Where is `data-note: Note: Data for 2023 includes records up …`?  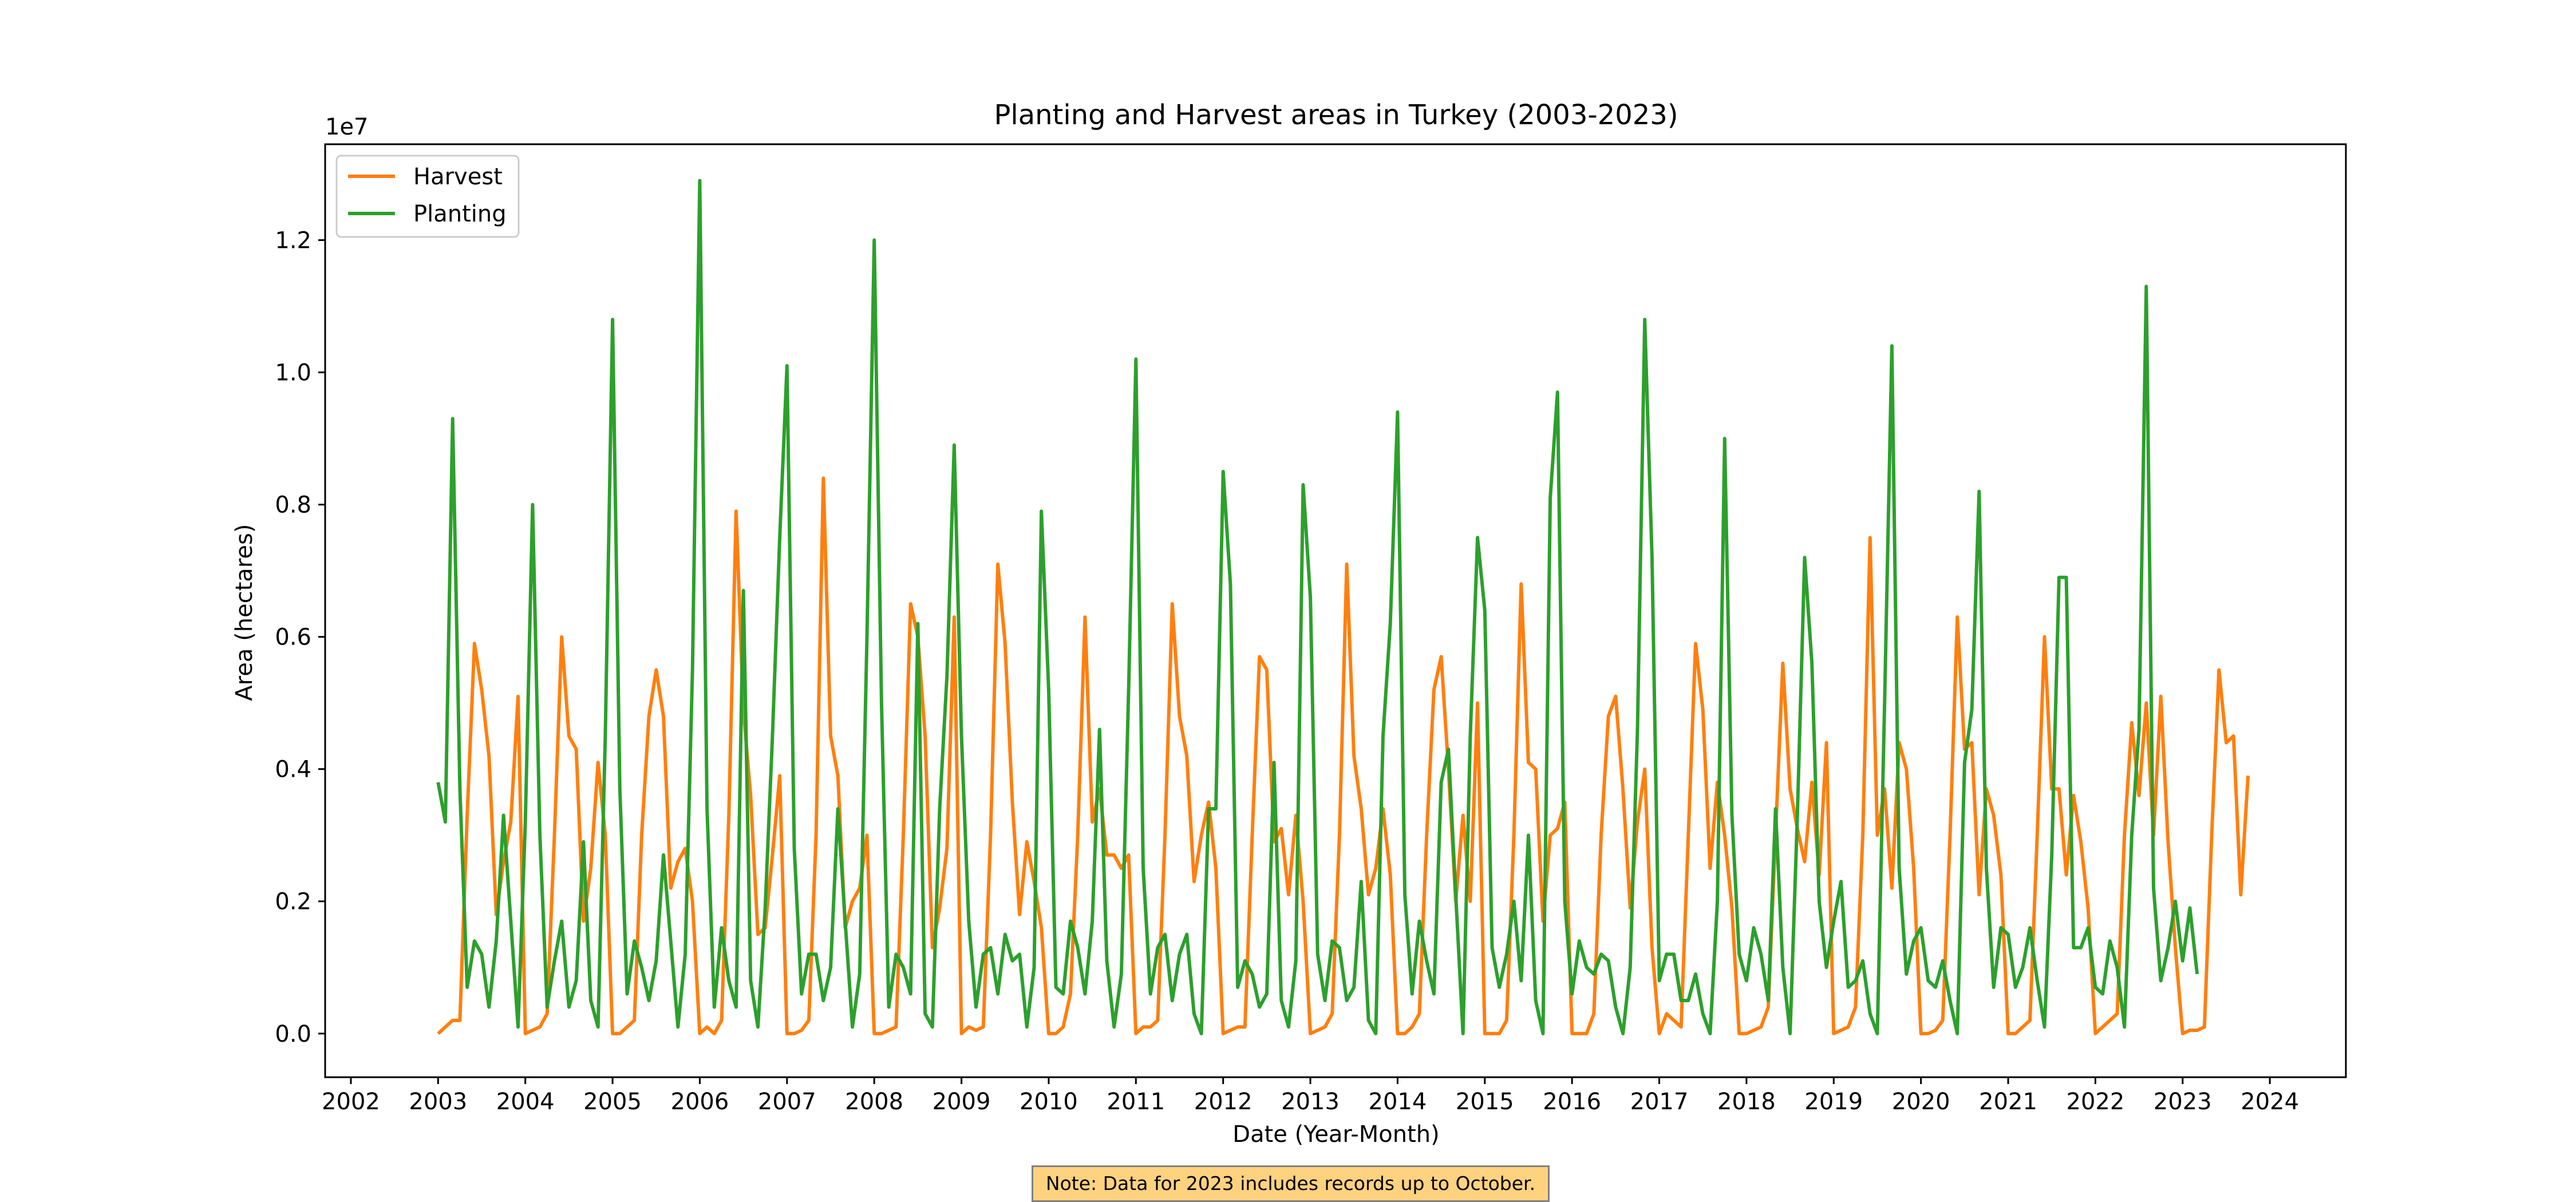 data-note: Note: Data for 2023 includes records up … is located at coordinates (1291, 1183).